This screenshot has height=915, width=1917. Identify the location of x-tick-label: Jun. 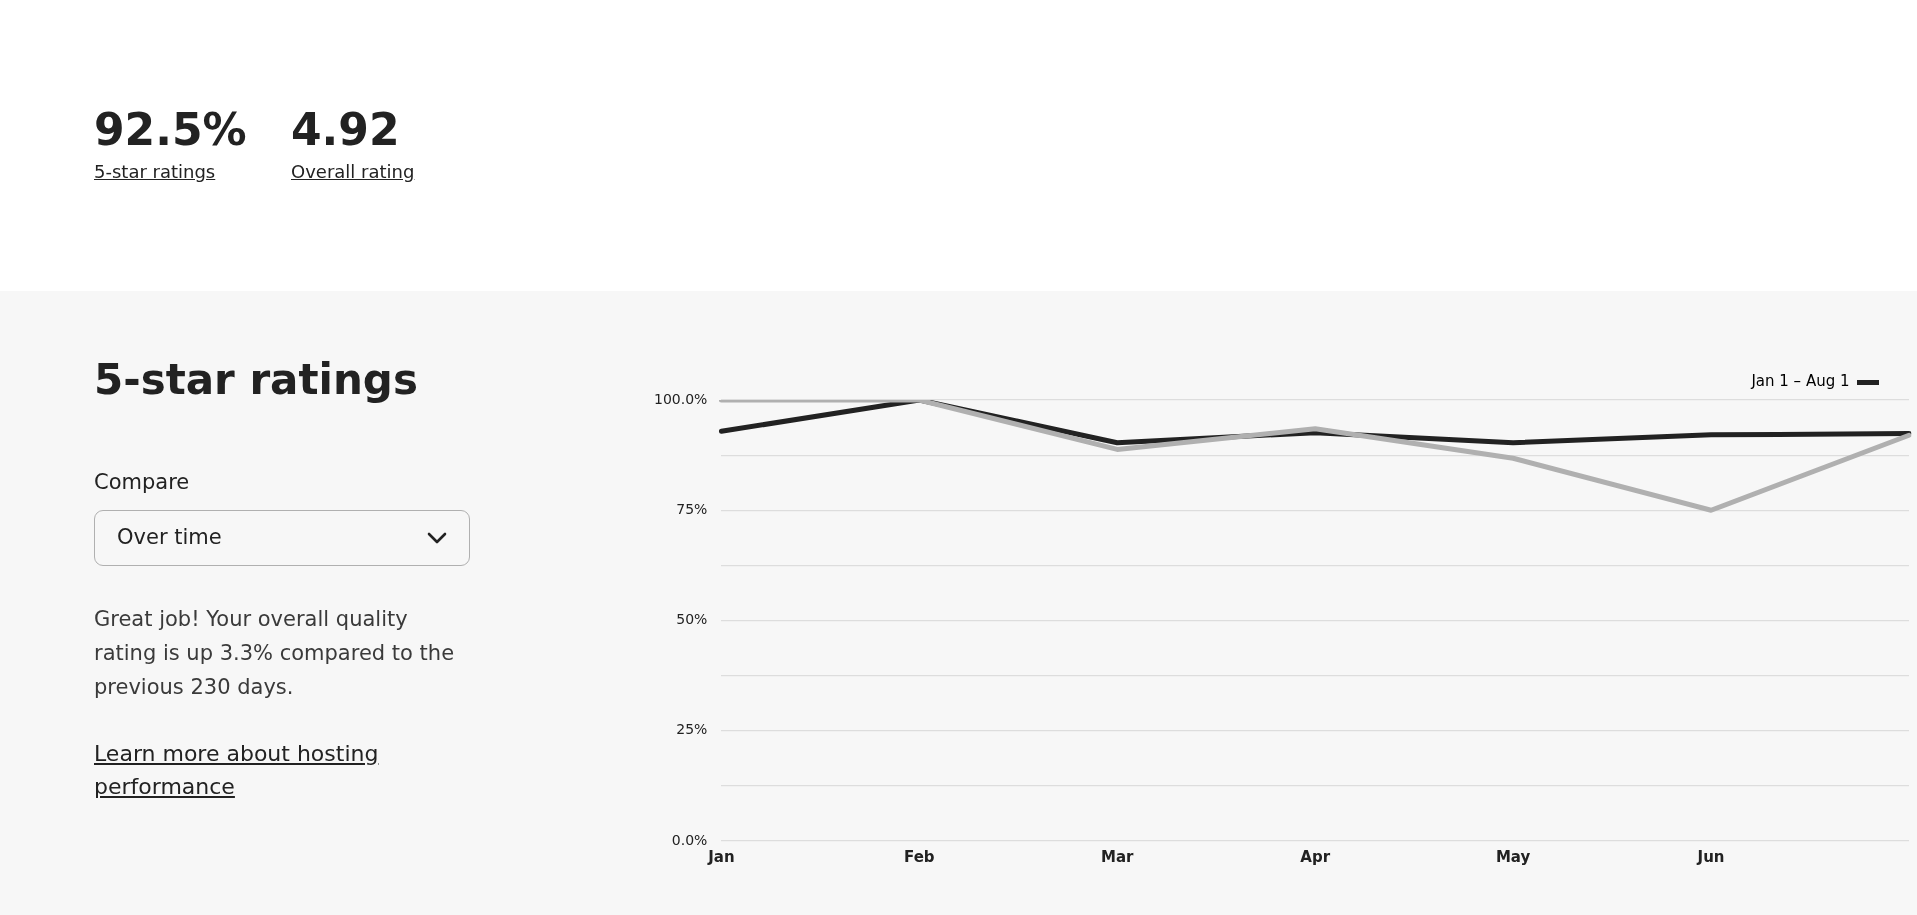
(1710, 856).